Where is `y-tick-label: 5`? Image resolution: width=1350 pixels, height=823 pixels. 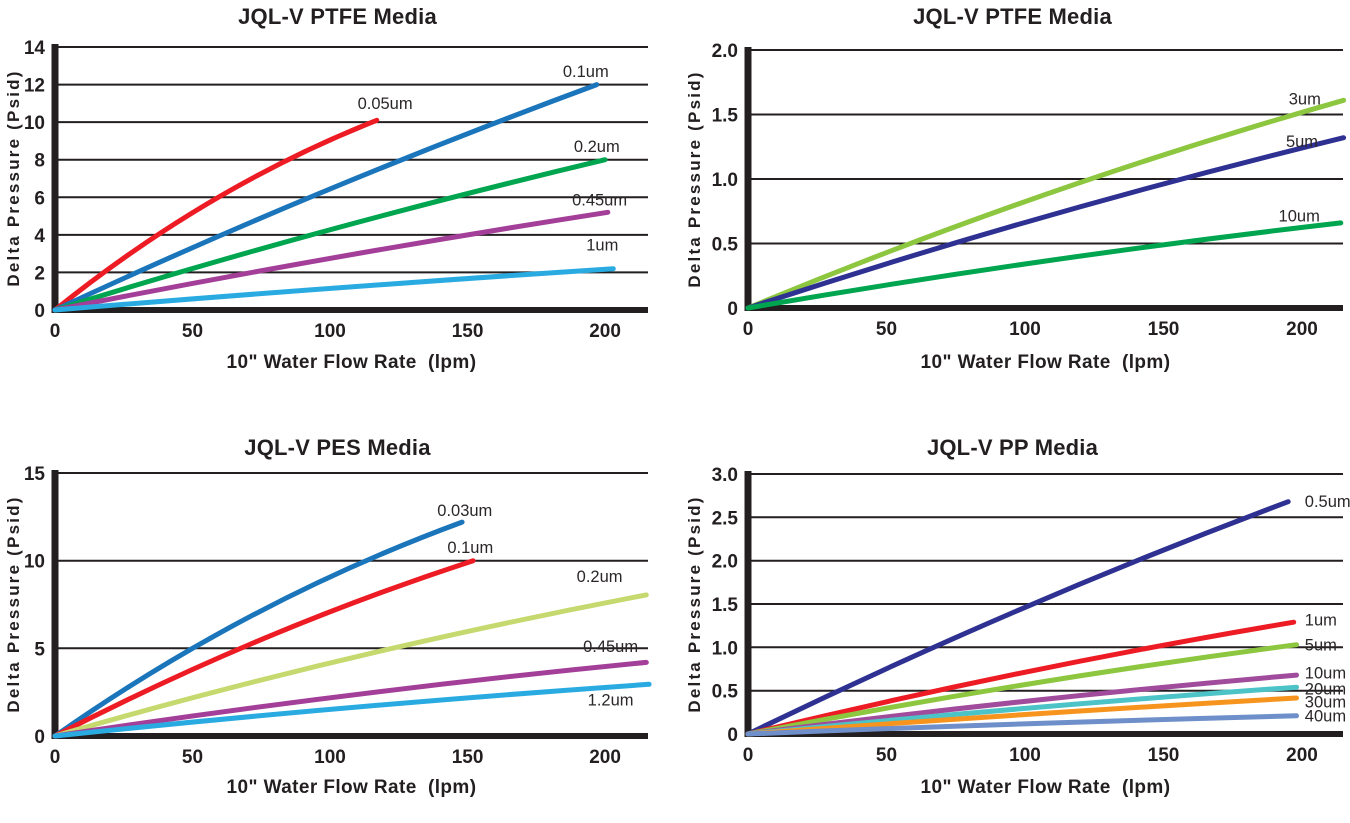
y-tick-label: 5 is located at coordinates (39, 649).